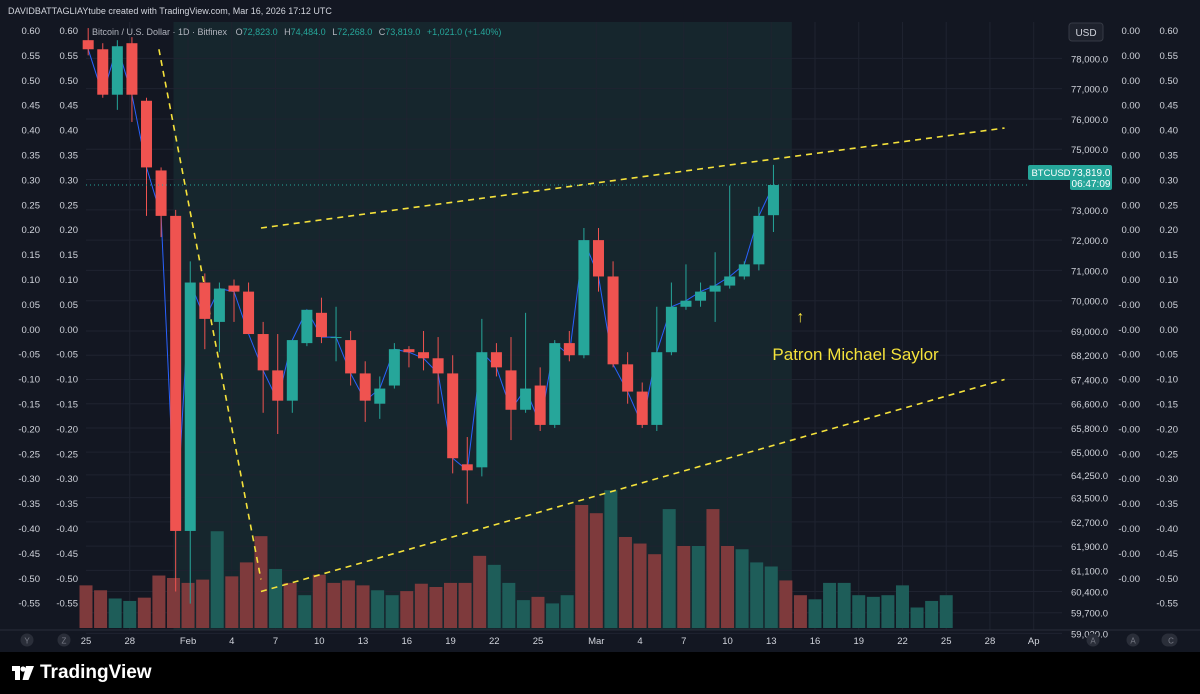 The image size is (1200, 694). Describe the element at coordinates (1167, 504) in the screenshot. I see `right-scale-b-label: -0.35` at that location.